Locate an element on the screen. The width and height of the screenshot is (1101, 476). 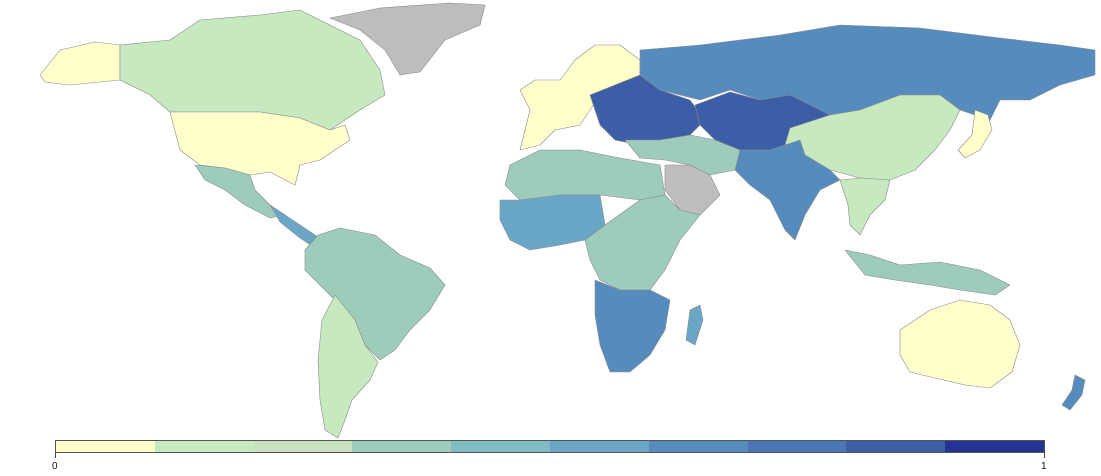
legend-min-label: 0 is located at coordinates (55, 466).